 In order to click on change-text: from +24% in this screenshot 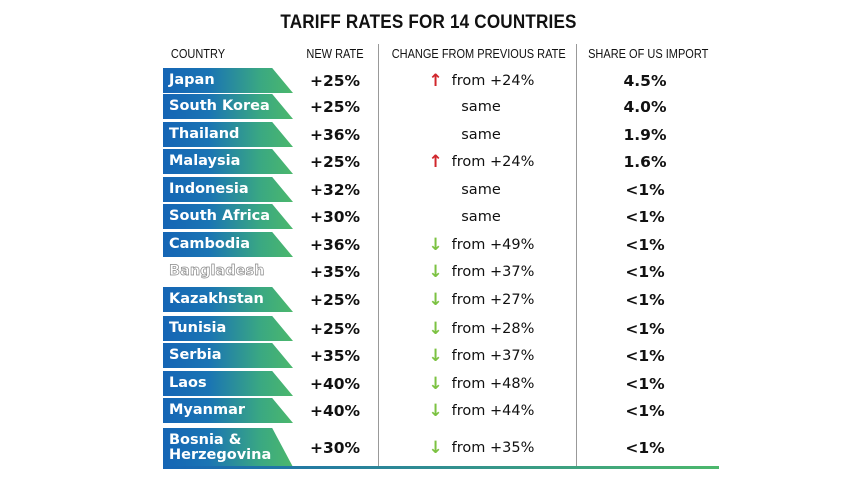, I will do `click(493, 161)`.